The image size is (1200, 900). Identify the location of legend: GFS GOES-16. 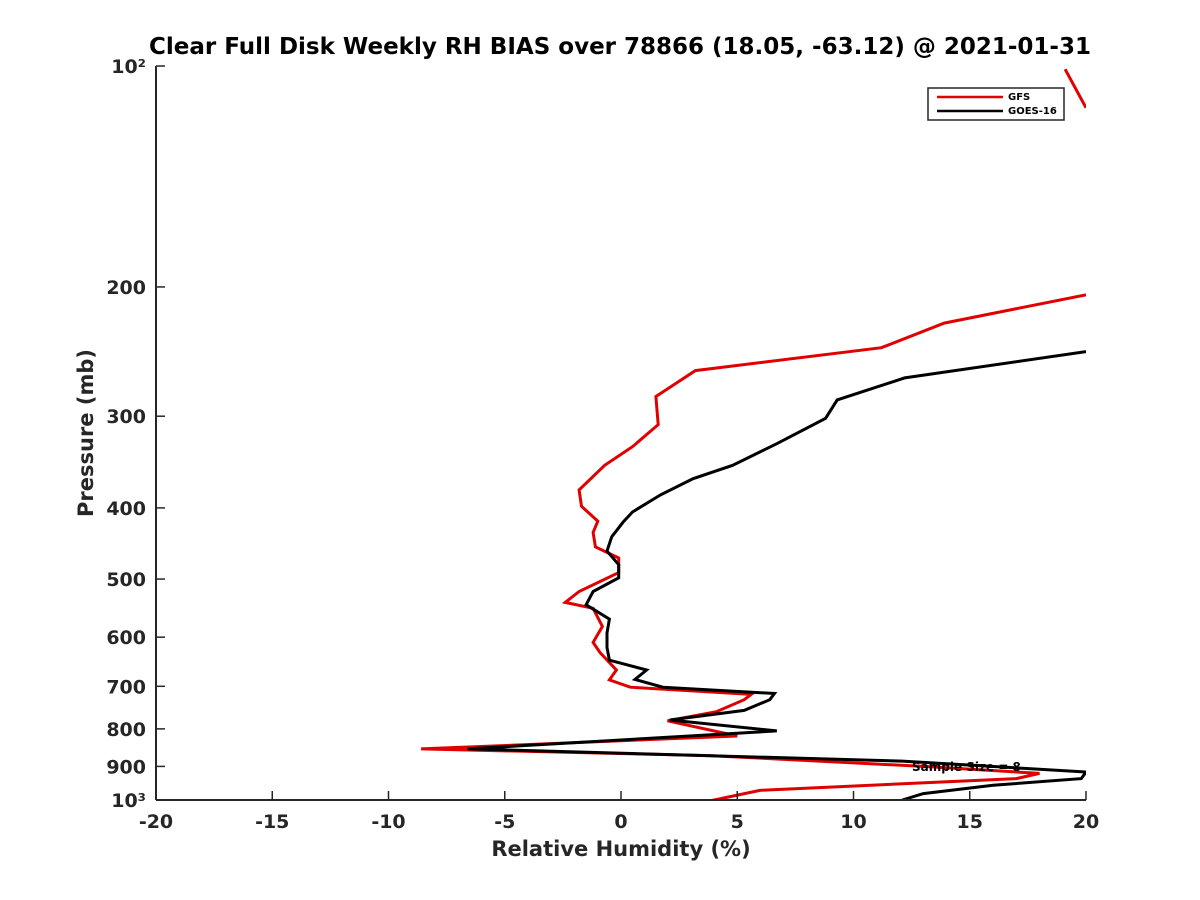
(996, 104).